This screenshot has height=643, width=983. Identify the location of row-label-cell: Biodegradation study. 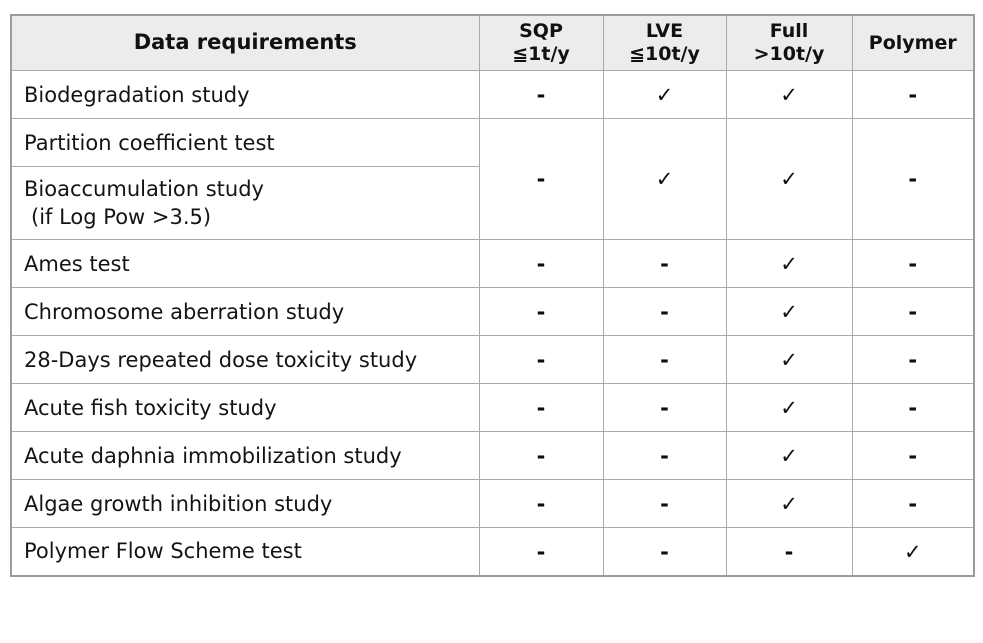
(245, 95).